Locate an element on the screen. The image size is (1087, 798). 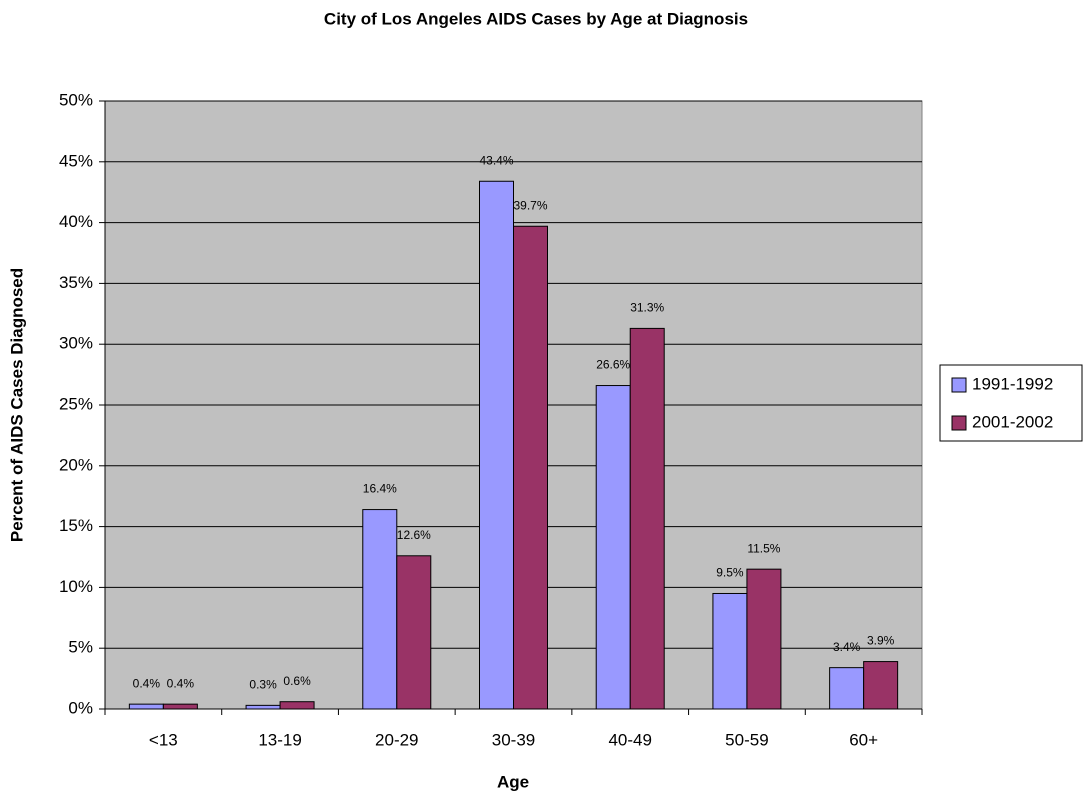
y-tick-label: 50% is located at coordinates (76, 99).